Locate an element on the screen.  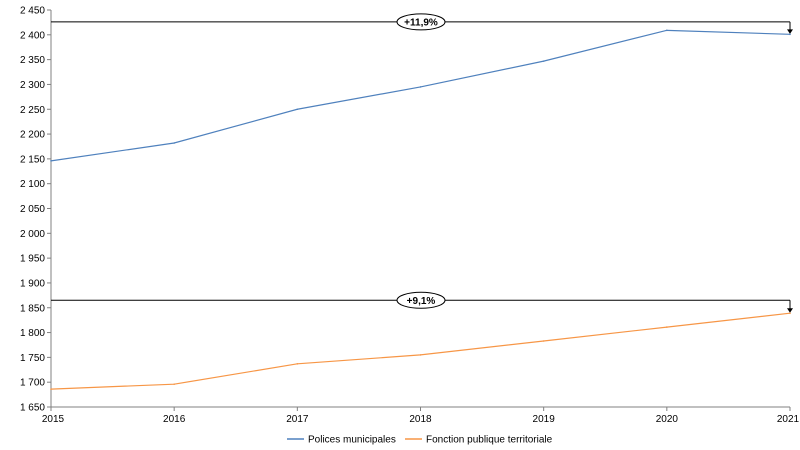
annotation-label: +9,1% is located at coordinates (421, 301).